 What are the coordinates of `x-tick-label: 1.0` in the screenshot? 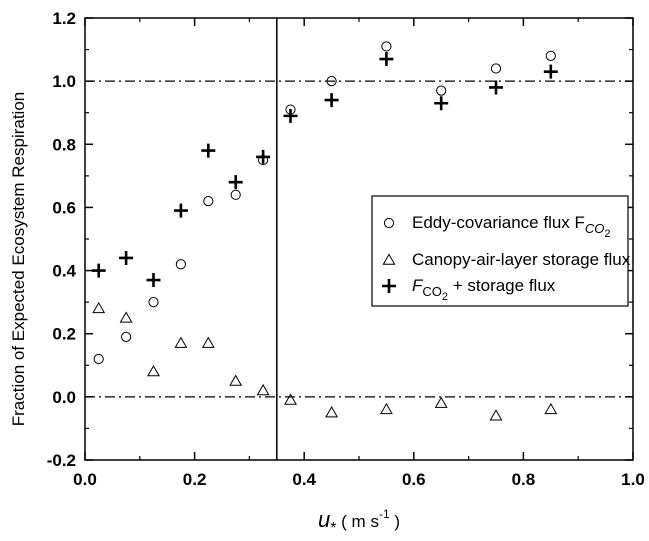 It's located at (633, 479).